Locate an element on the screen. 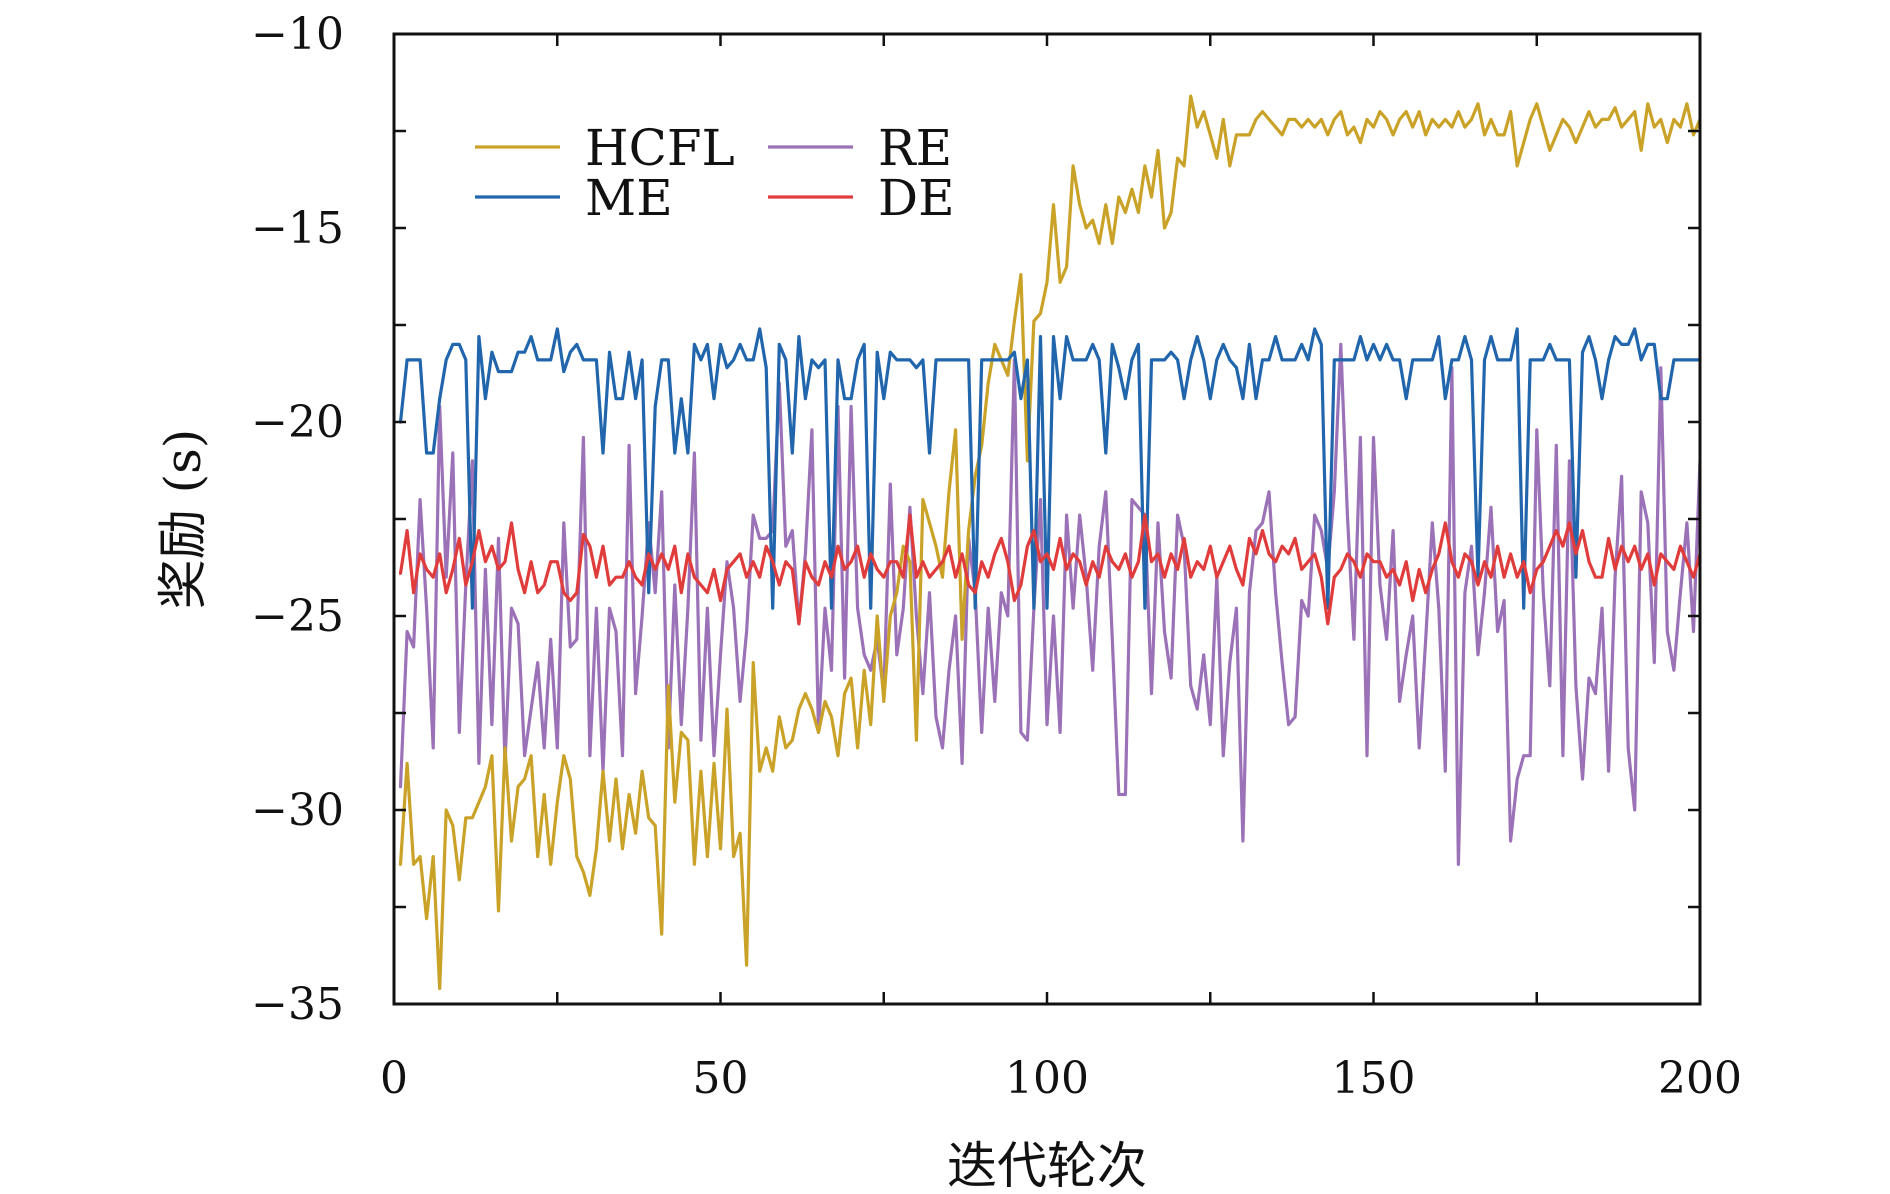  legend: HCFL RE ME DE is located at coordinates (715, 173).